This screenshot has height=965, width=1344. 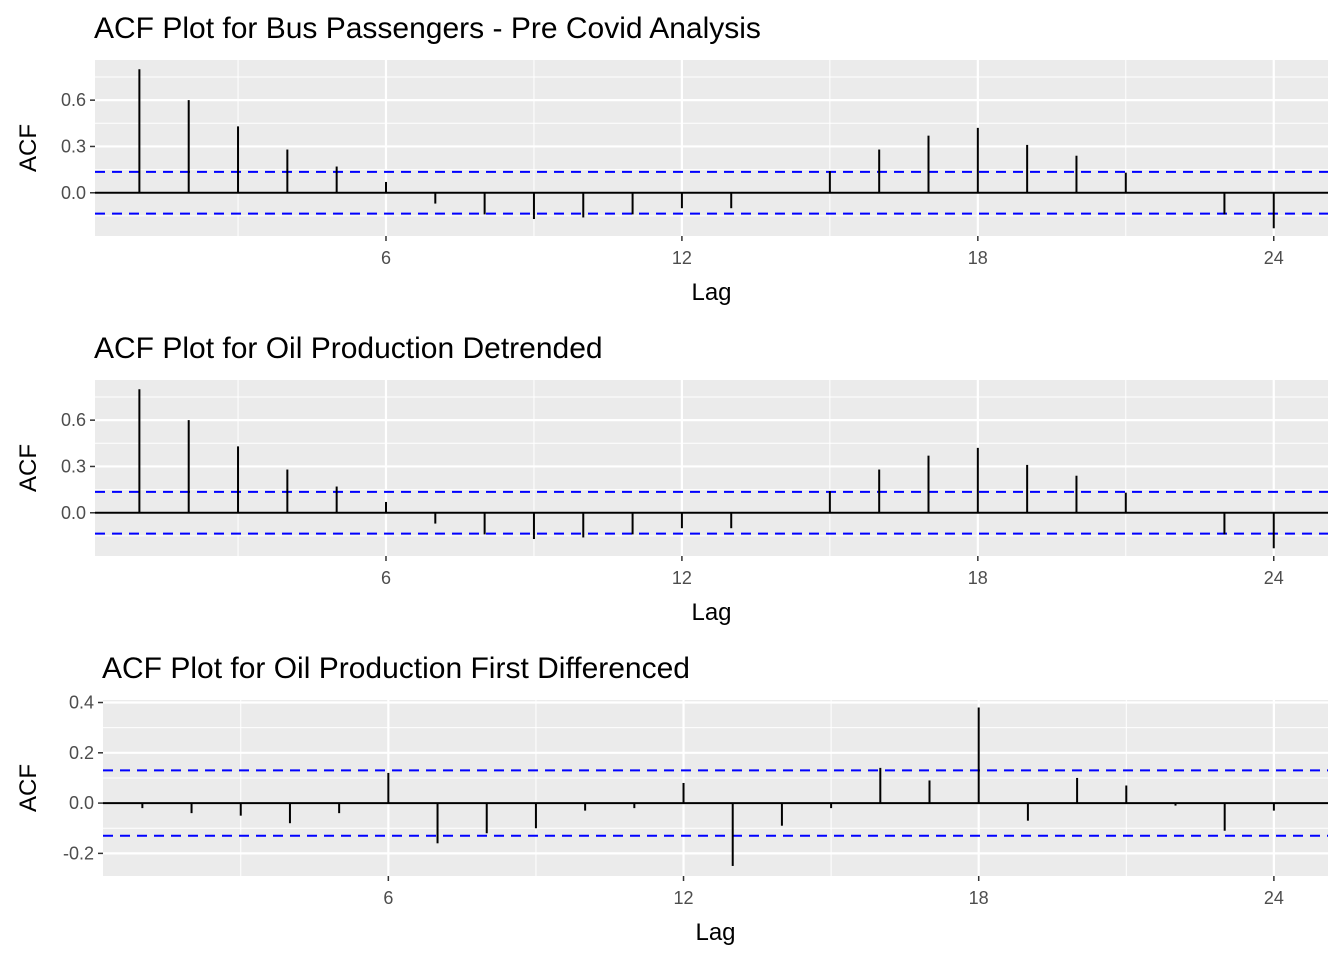 What do you see at coordinates (28, 468) in the screenshot?
I see `panel-2-y-axis-title: ACF` at bounding box center [28, 468].